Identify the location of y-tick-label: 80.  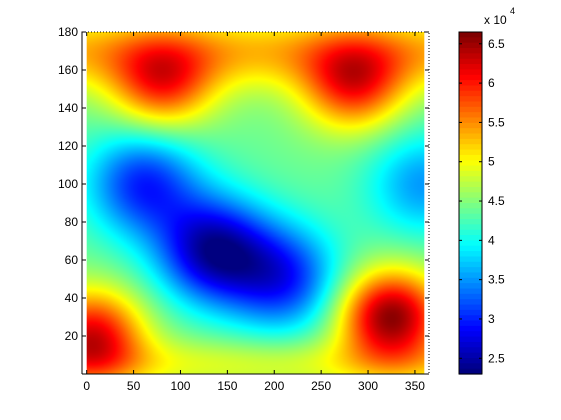
(72, 222).